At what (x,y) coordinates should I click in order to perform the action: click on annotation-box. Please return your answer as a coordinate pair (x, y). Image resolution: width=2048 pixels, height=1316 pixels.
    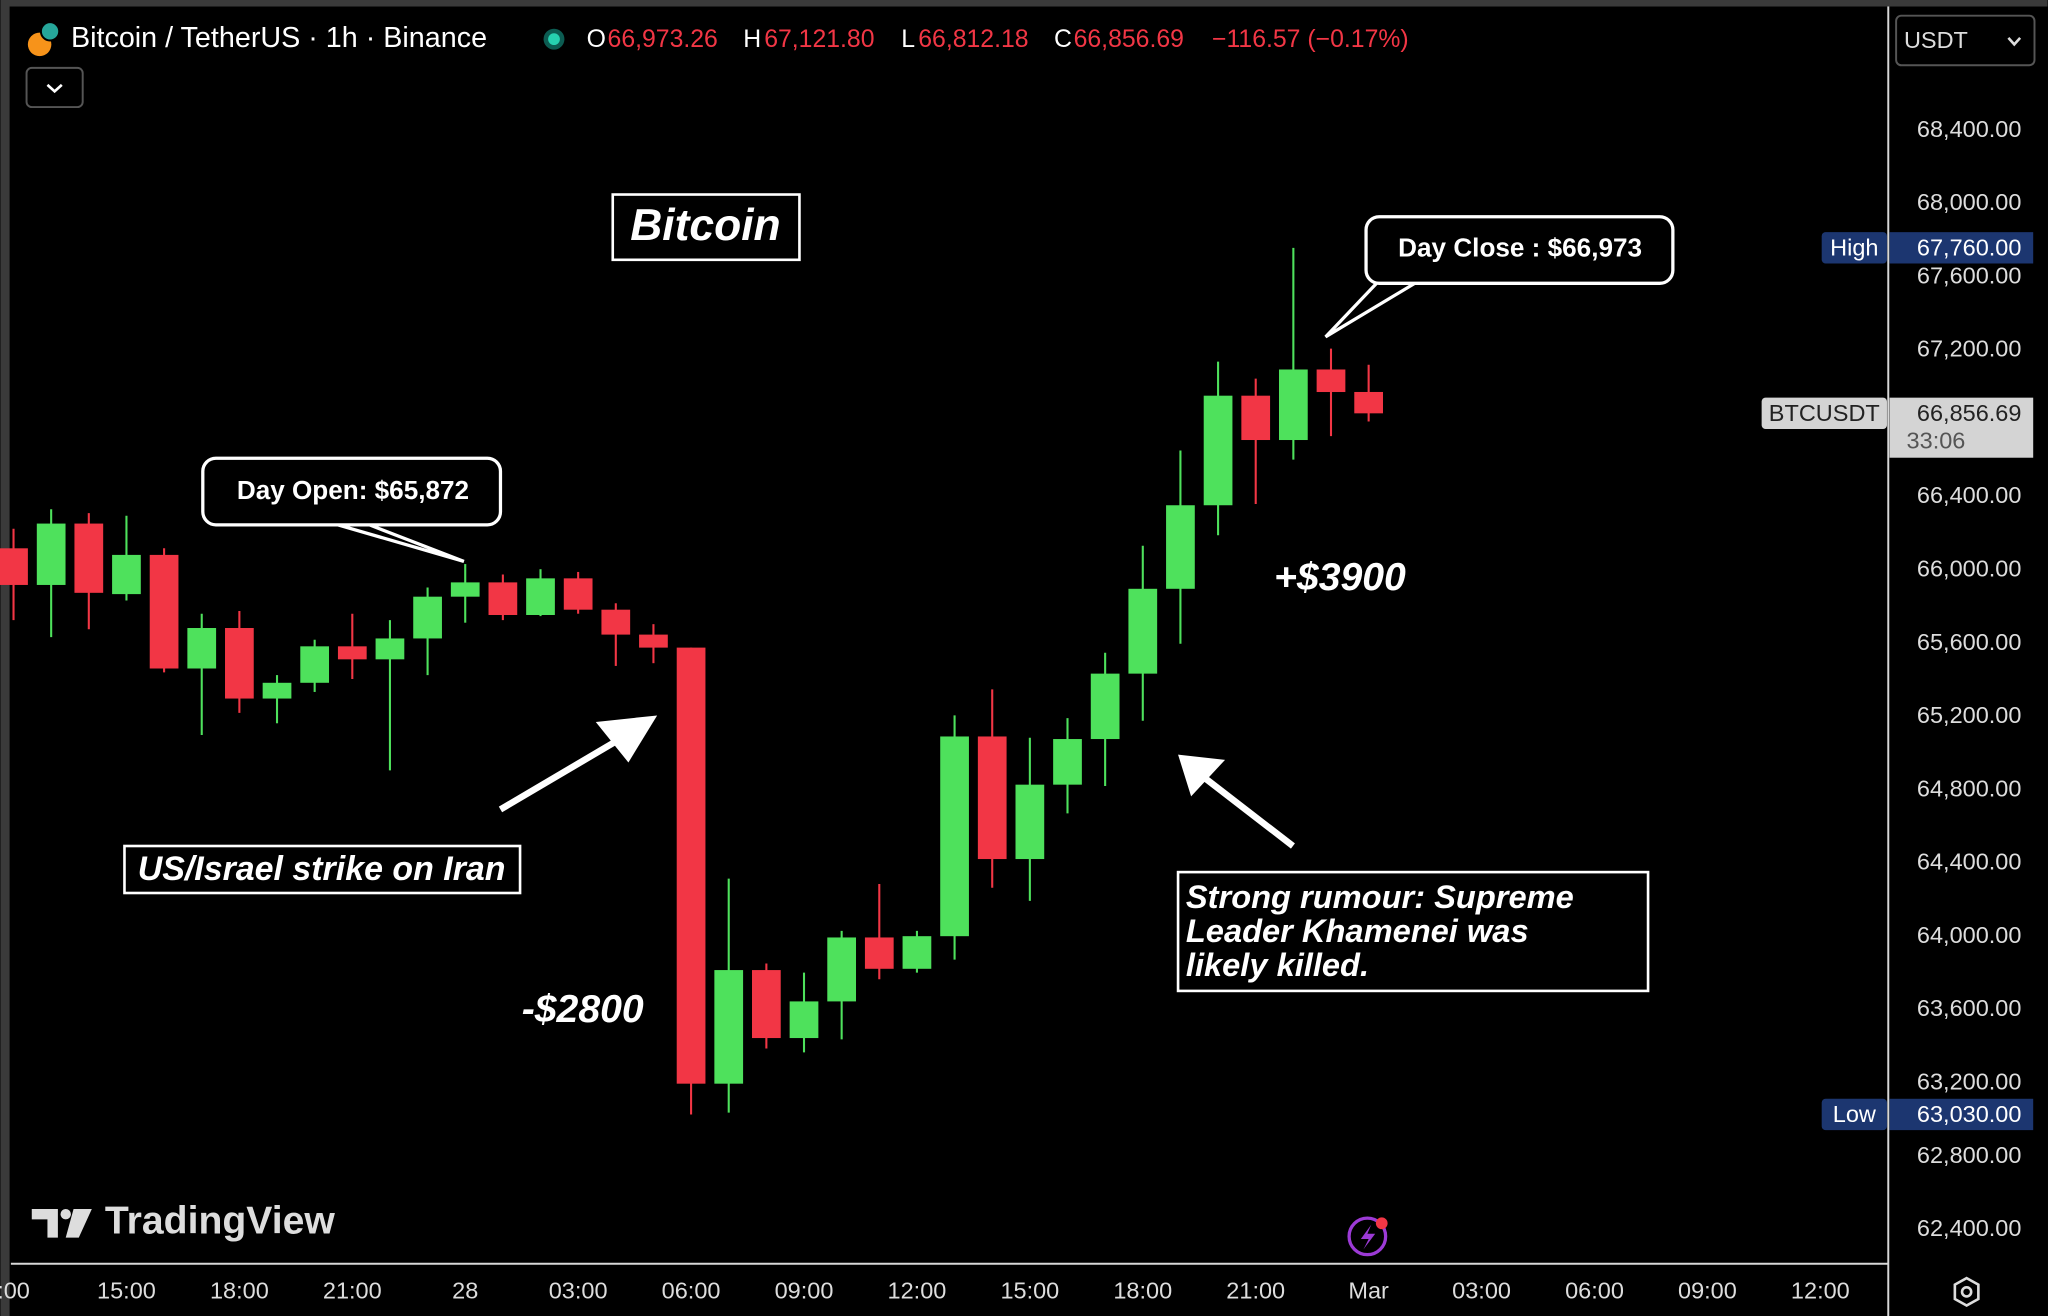
    Looking at the image, I should click on (1413, 931).